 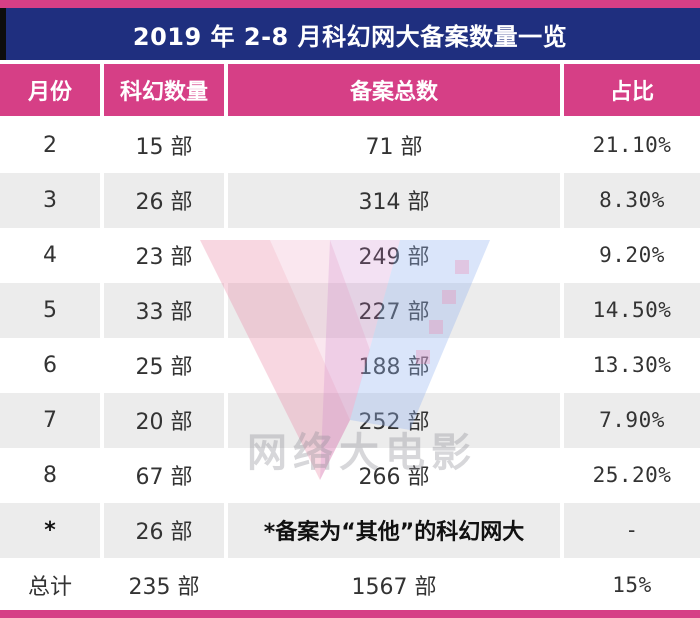 What do you see at coordinates (632, 200) in the screenshot?
I see `ratio-cell: 8.30%` at bounding box center [632, 200].